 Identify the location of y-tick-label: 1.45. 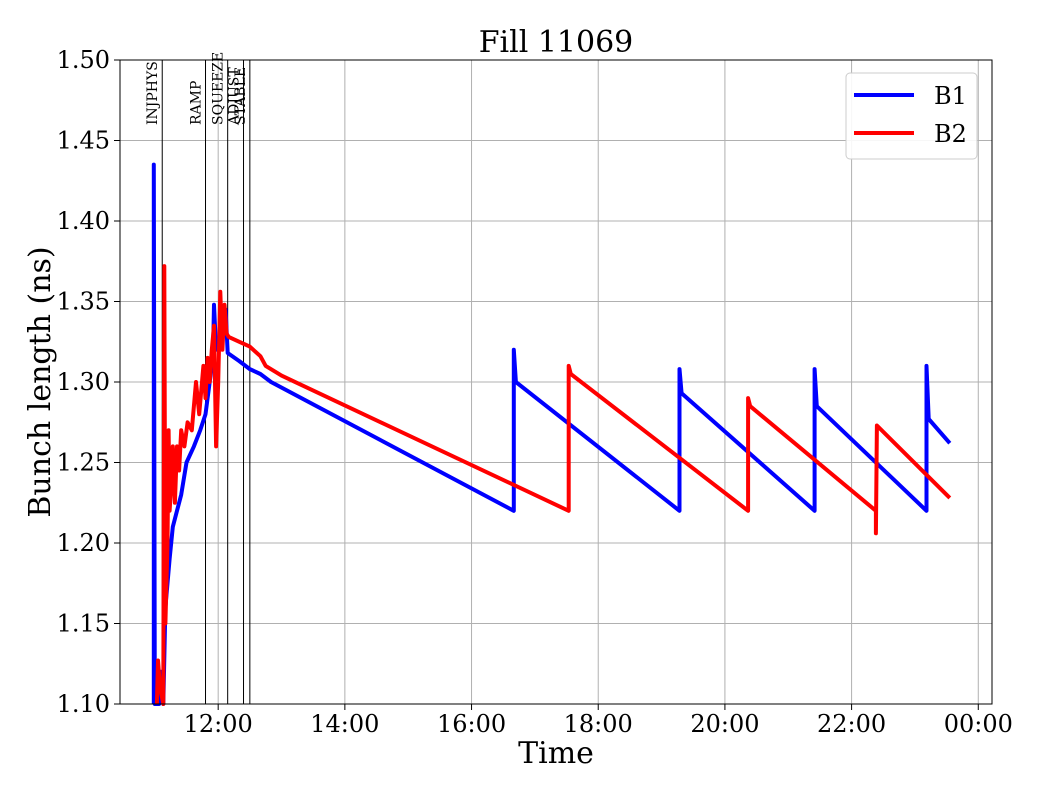
(83, 141).